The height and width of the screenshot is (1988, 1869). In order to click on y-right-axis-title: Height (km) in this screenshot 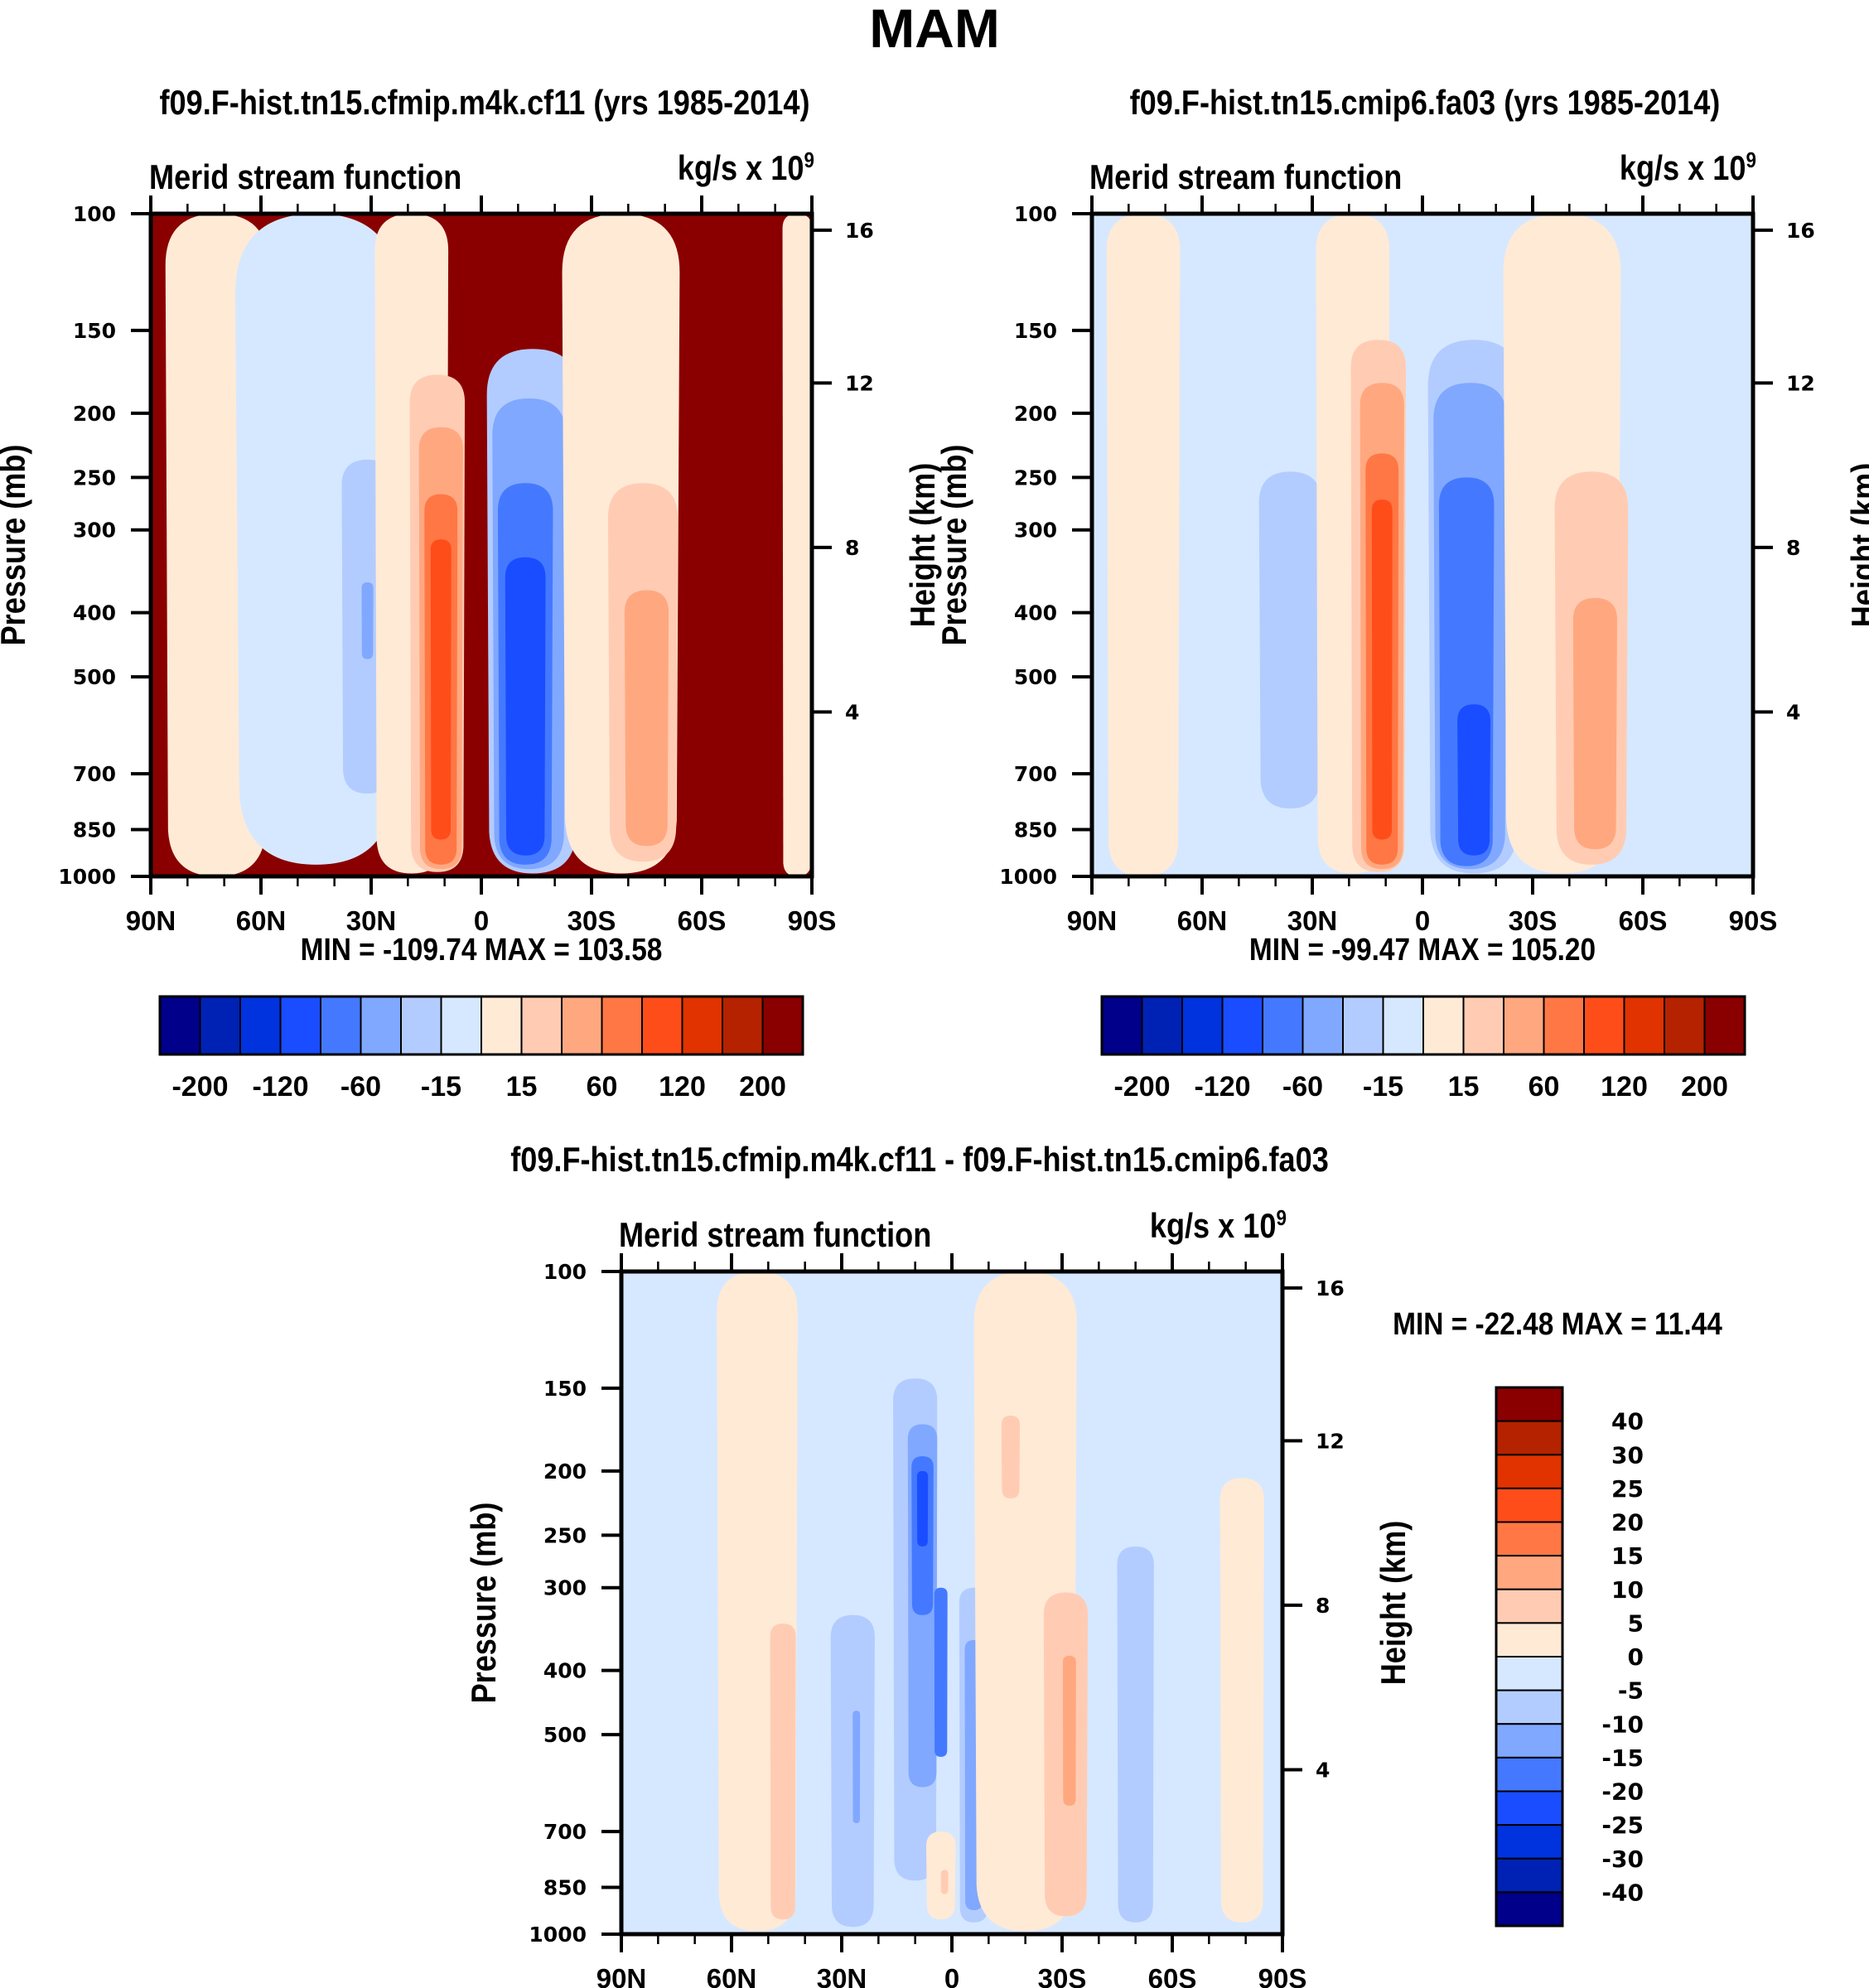, I will do `click(1394, 1603)`.